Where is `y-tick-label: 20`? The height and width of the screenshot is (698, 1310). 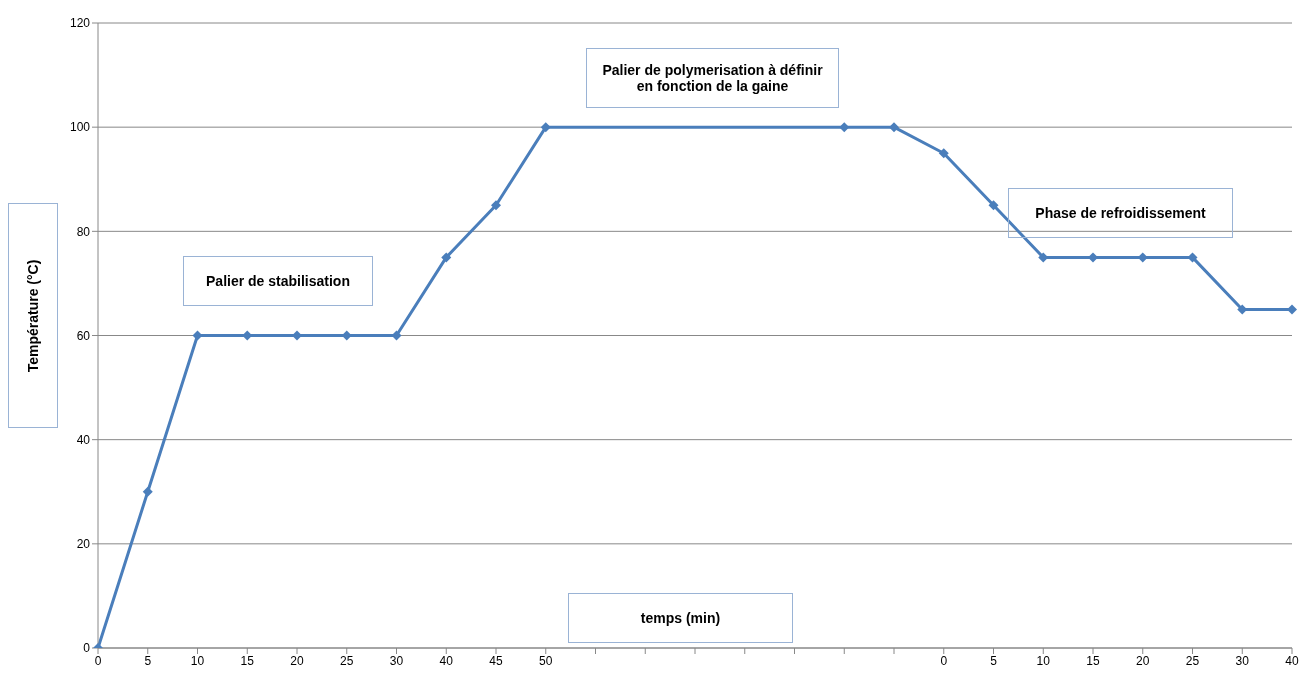
y-tick-label: 20 is located at coordinates (83, 544).